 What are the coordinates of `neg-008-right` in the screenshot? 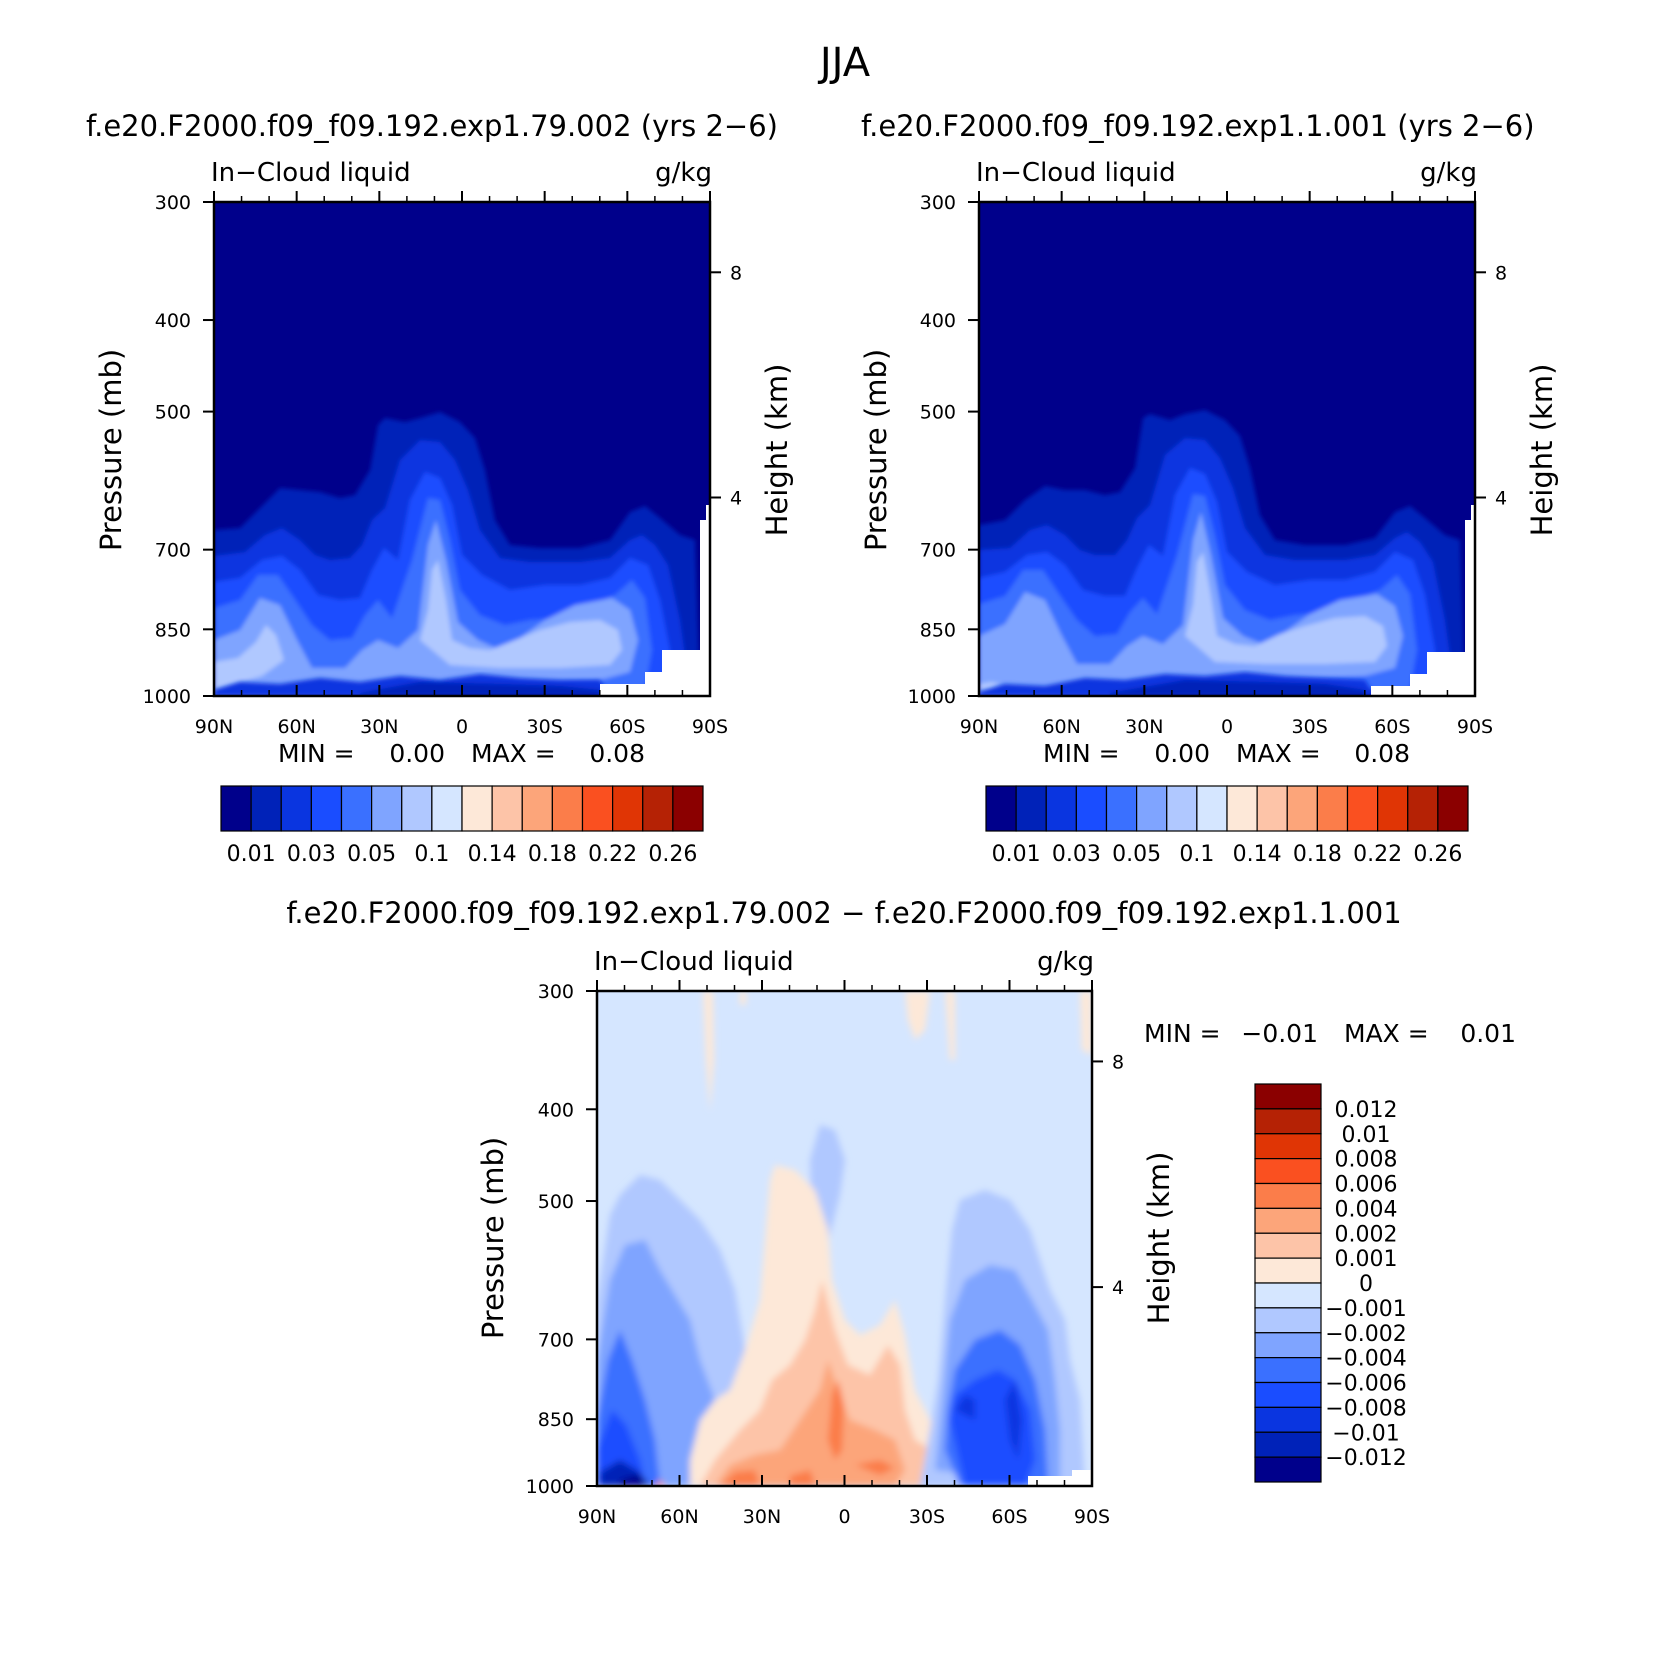 It's located at (965, 1407).